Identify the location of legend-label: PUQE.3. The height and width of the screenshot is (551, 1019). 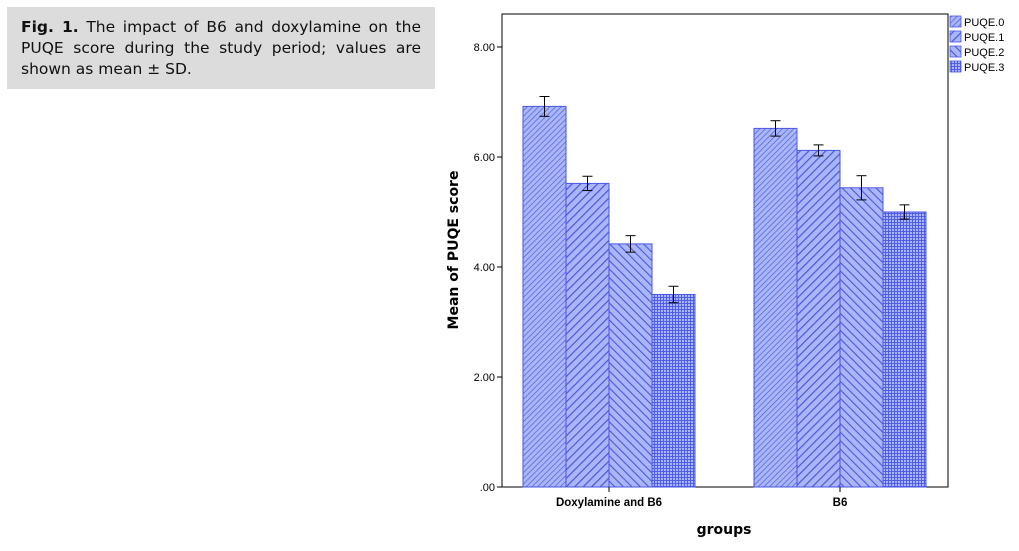
(984, 68).